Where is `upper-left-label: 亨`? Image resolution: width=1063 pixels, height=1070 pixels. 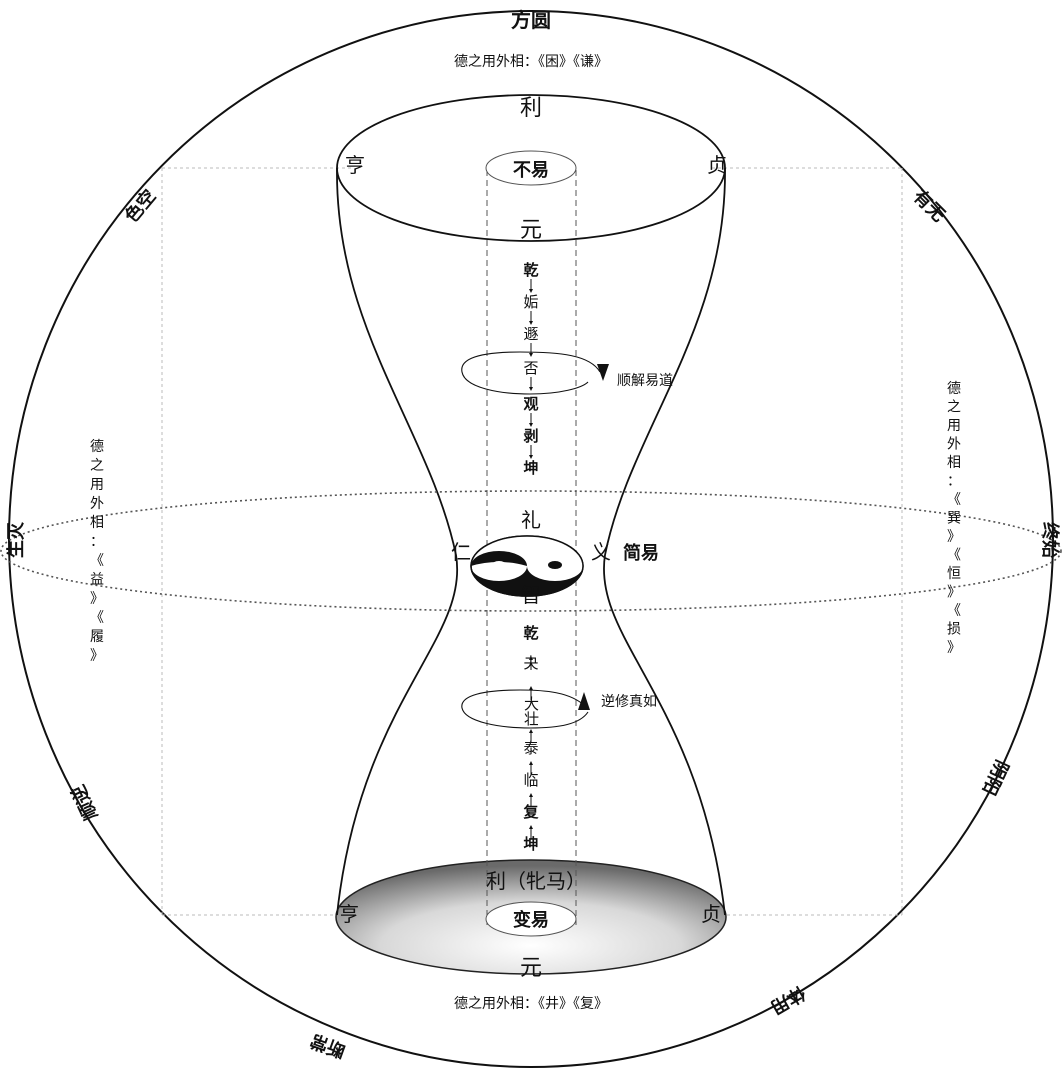 upper-left-label: 亨 is located at coordinates (355, 165).